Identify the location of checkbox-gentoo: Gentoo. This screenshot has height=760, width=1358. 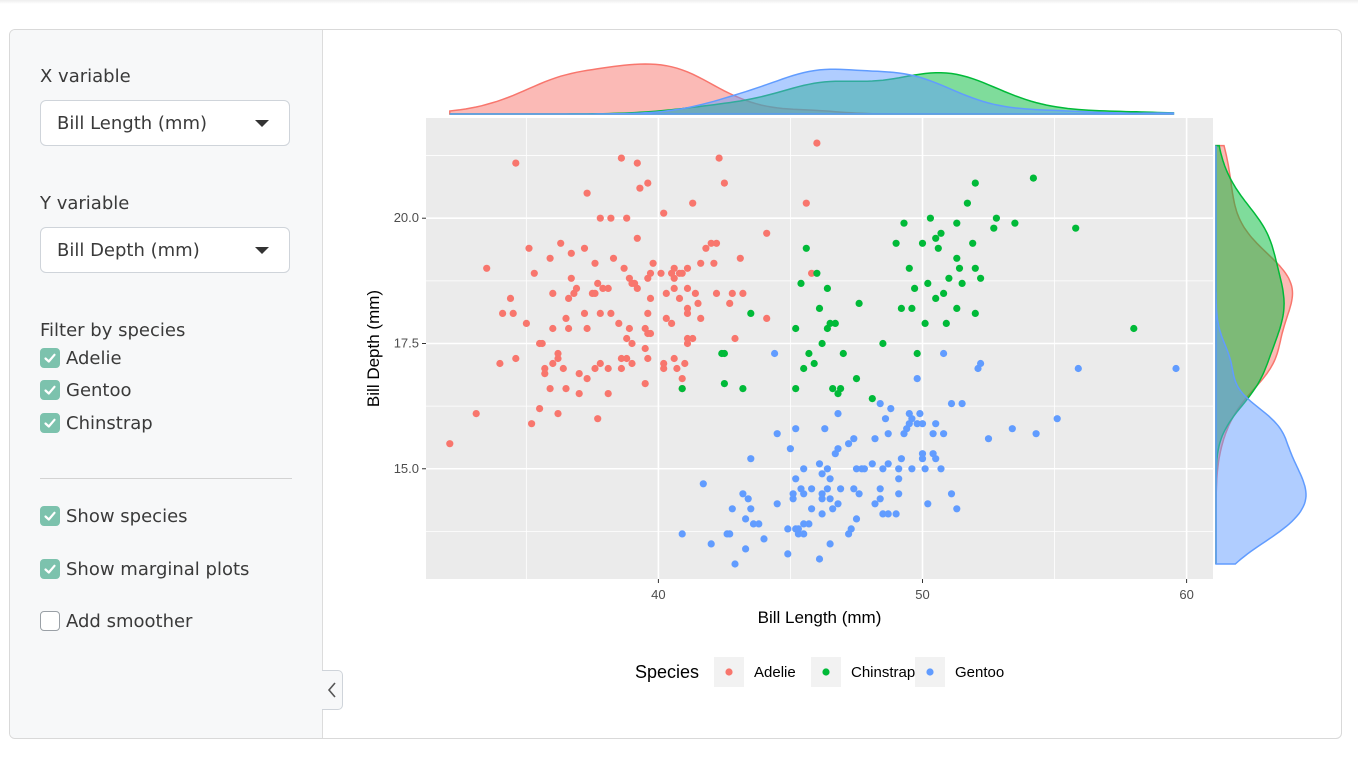
(86, 390).